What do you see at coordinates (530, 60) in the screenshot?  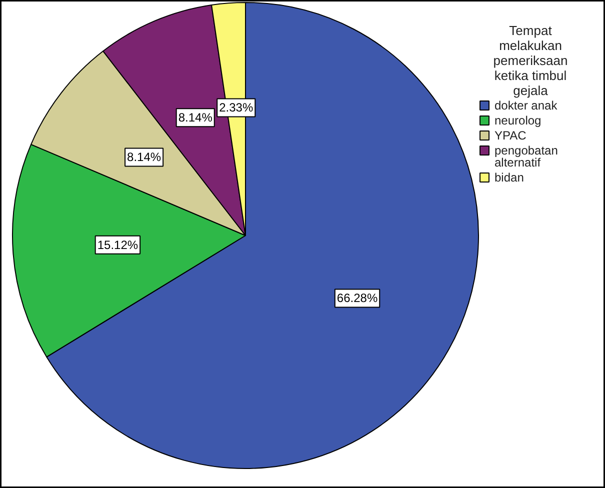 I see `legend-title: Tempat melakukan pemeriksaan ketika timbul gejala` at bounding box center [530, 60].